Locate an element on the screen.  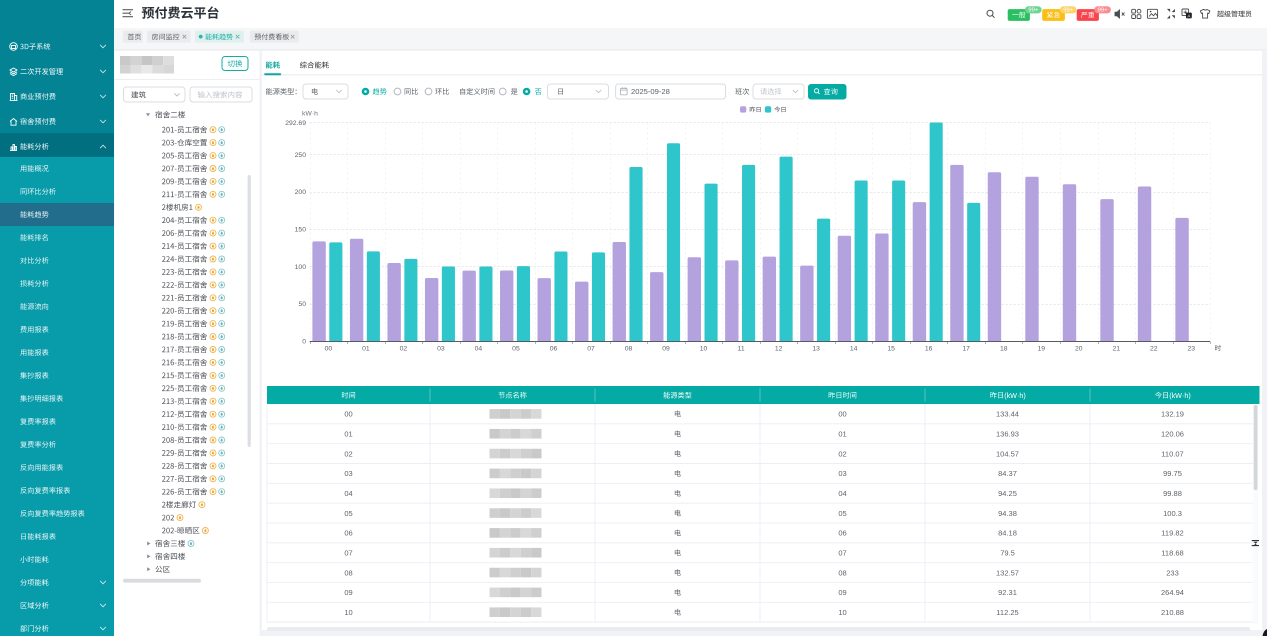
svg-text: 12 is located at coordinates (779, 349).